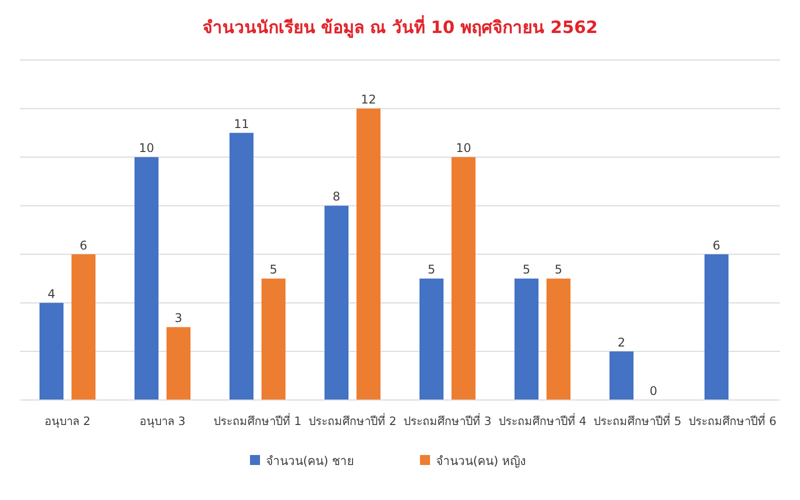 Image resolution: width=800 pixels, height=500 pixels. Describe the element at coordinates (242, 123) in the screenshot. I see `data-label: 11` at that location.